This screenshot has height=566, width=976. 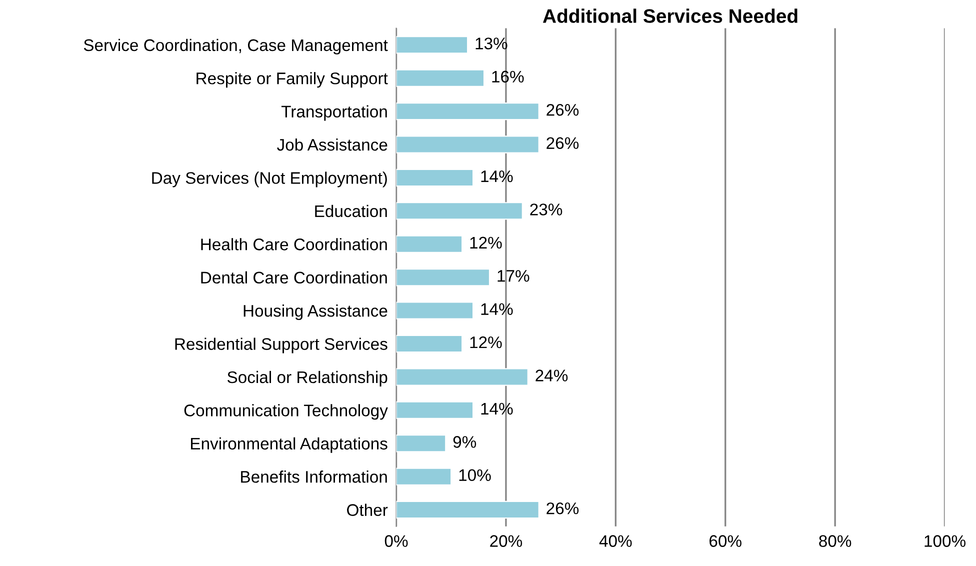 I want to click on data-label: 17%, so click(x=514, y=276).